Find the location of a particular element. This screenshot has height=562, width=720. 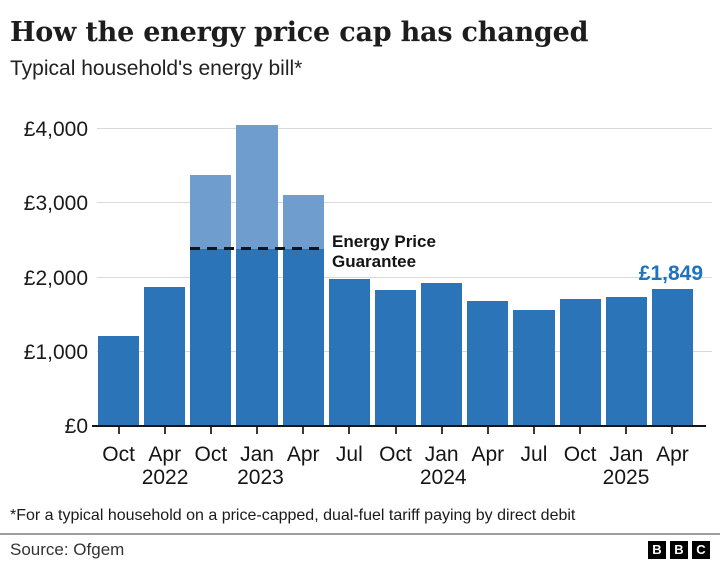

x-axis-month-labels: Oct Apr Oct Jan Apr Jul Oct Jan Apr Jul Oct Jan Apr is located at coordinates (395, 454).